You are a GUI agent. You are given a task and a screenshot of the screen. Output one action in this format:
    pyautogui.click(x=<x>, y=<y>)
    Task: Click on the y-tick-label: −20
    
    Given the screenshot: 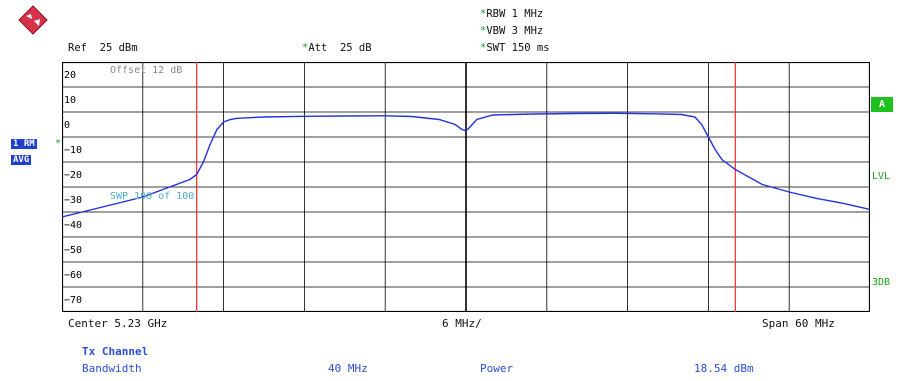 What is the action you would take?
    pyautogui.click(x=73, y=175)
    